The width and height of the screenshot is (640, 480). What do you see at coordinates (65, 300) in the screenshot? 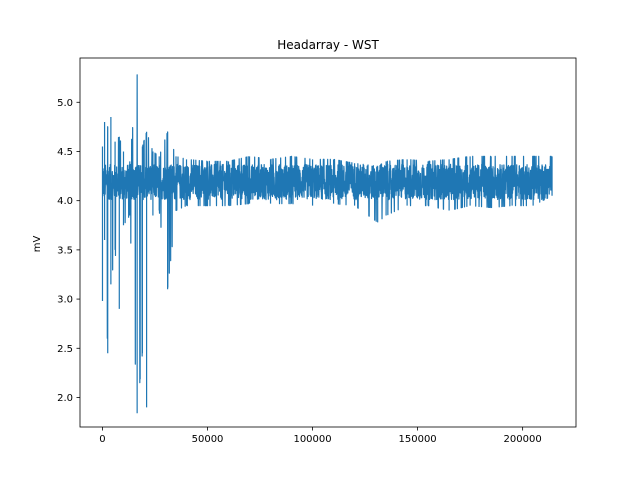
I see `y-tick-label: 3.0` at bounding box center [65, 300].